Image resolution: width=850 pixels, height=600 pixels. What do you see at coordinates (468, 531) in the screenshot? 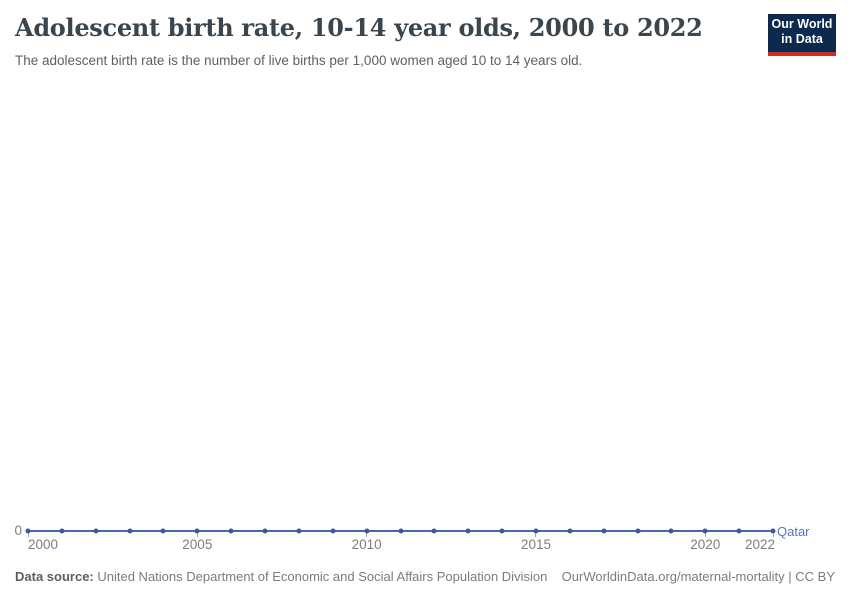
I see `data-point-2013` at bounding box center [468, 531].